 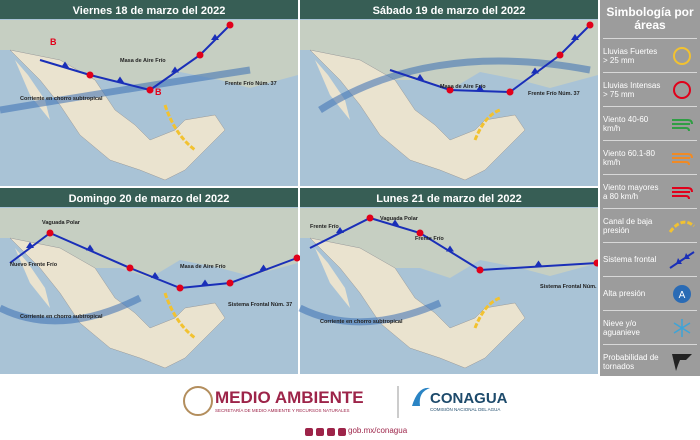 What do you see at coordinates (465, 409) in the screenshot?
I see `brand-sub: COMISIÓN NACIONAL DEL AGUA` at bounding box center [465, 409].